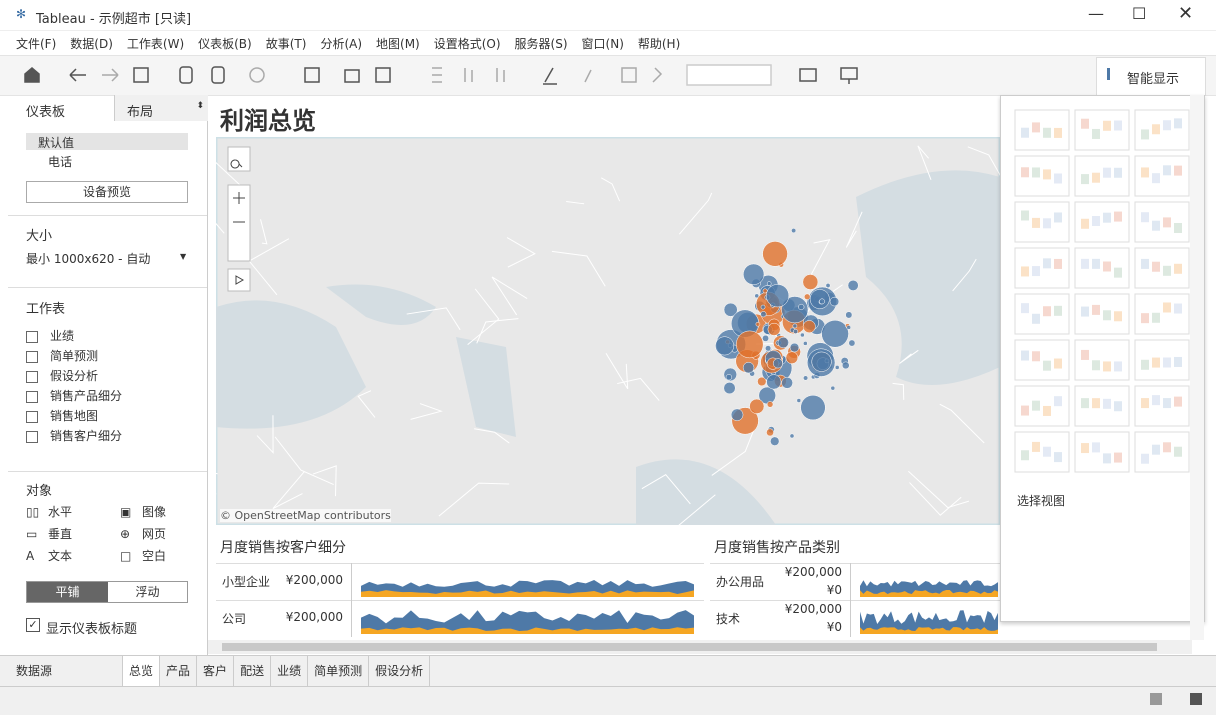  I want to click on scroll-thumb, so click(689, 647).